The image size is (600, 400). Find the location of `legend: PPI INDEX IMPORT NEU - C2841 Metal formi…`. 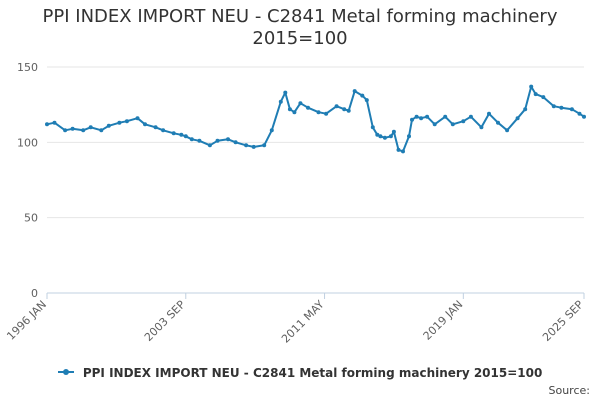

legend: PPI INDEX IMPORT NEU - C2841 Metal formi… is located at coordinates (300, 373).